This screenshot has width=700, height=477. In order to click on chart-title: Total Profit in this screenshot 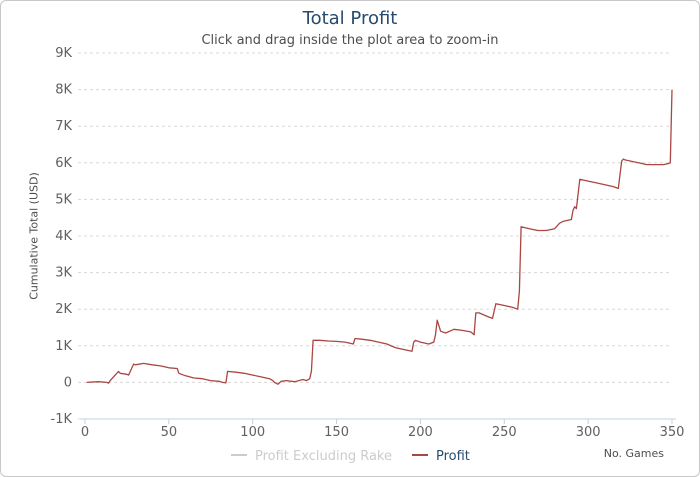, I will do `click(350, 18)`.